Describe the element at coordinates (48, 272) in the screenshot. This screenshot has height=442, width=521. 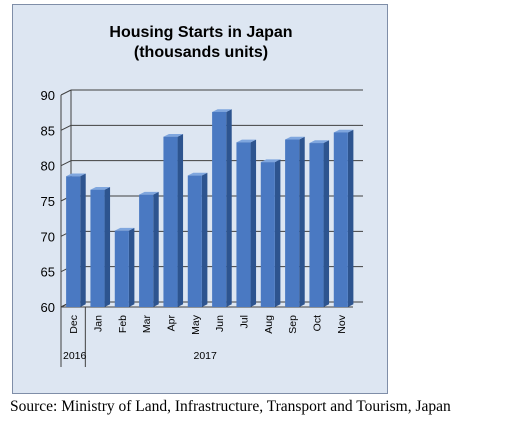
I see `y-tick-label: 65` at that location.